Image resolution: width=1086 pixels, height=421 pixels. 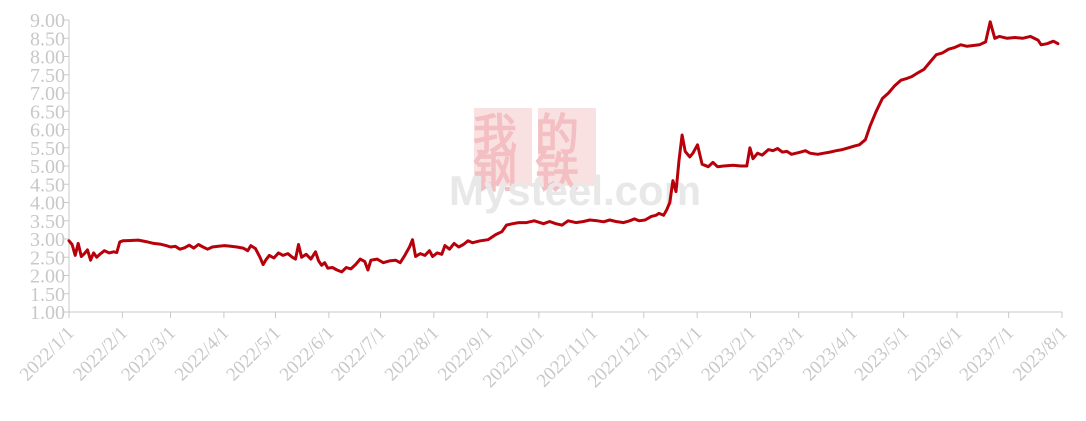 What do you see at coordinates (47, 131) in the screenshot?
I see `y-tick-label: 6.00` at bounding box center [47, 131].